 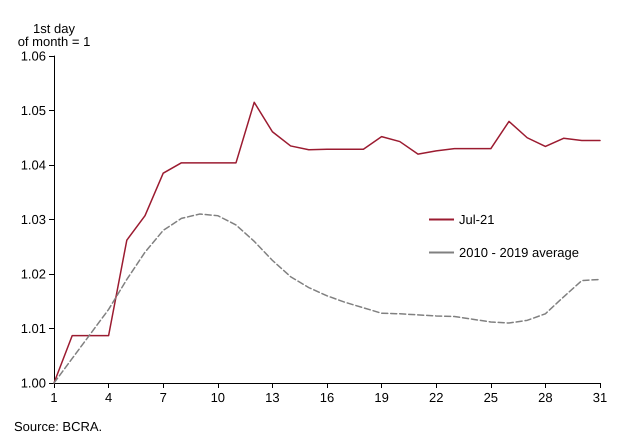 What do you see at coordinates (218, 397) in the screenshot?
I see `x-tick-label: 10` at bounding box center [218, 397].